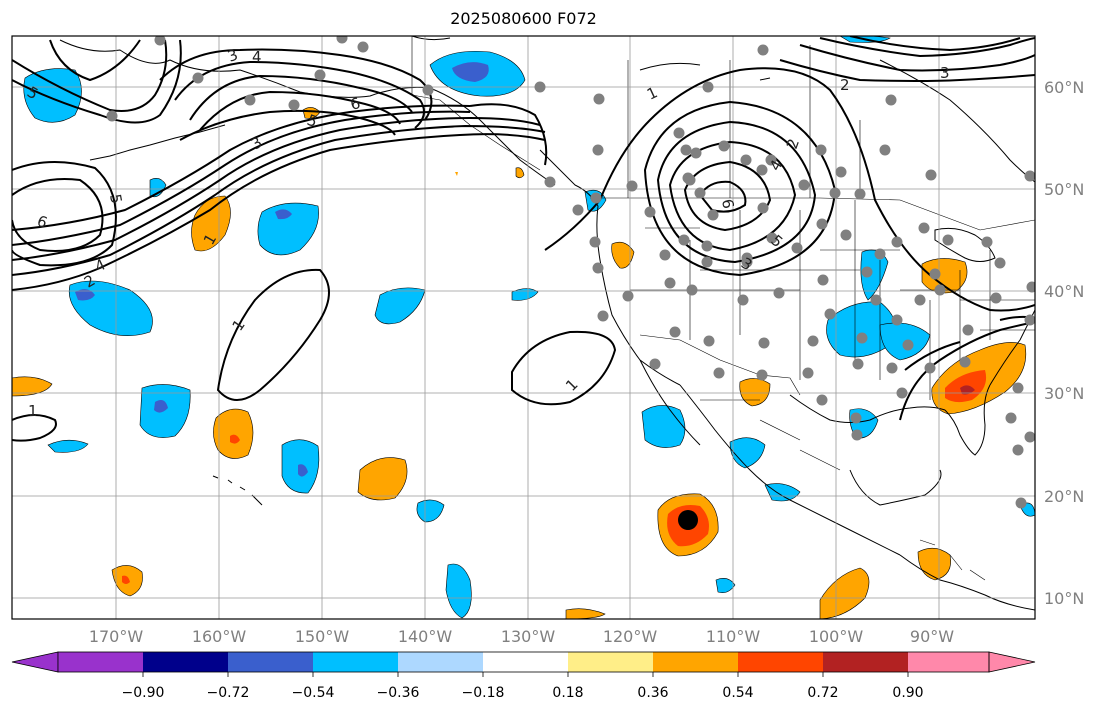 This screenshot has height=712, width=1105. I want to click on contour-label: 1, so click(33, 411).